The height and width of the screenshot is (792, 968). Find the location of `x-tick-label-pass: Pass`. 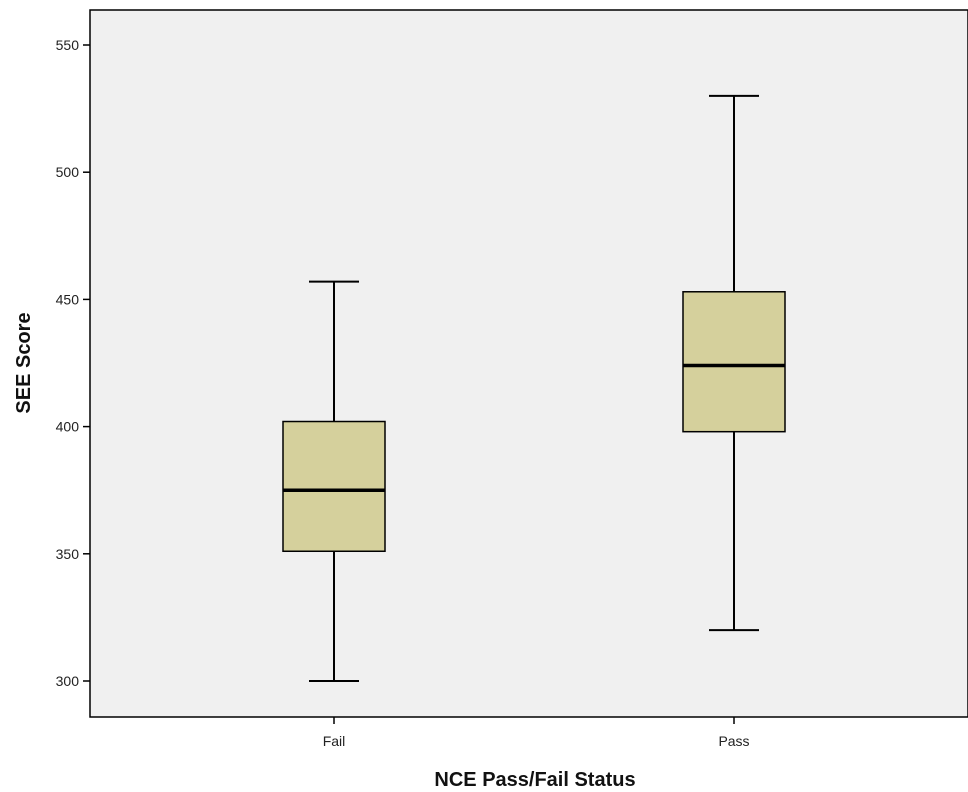

x-tick-label-pass: Pass is located at coordinates (733, 741).